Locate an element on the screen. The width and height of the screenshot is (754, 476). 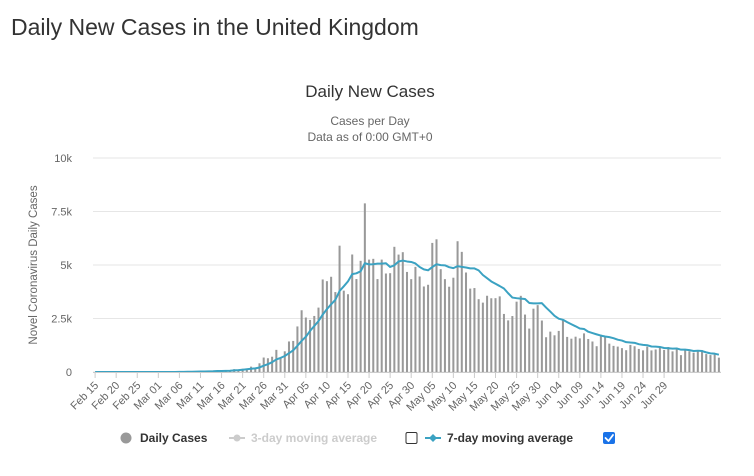
legend-item-daily-cases: Daily Cases is located at coordinates (164, 438).